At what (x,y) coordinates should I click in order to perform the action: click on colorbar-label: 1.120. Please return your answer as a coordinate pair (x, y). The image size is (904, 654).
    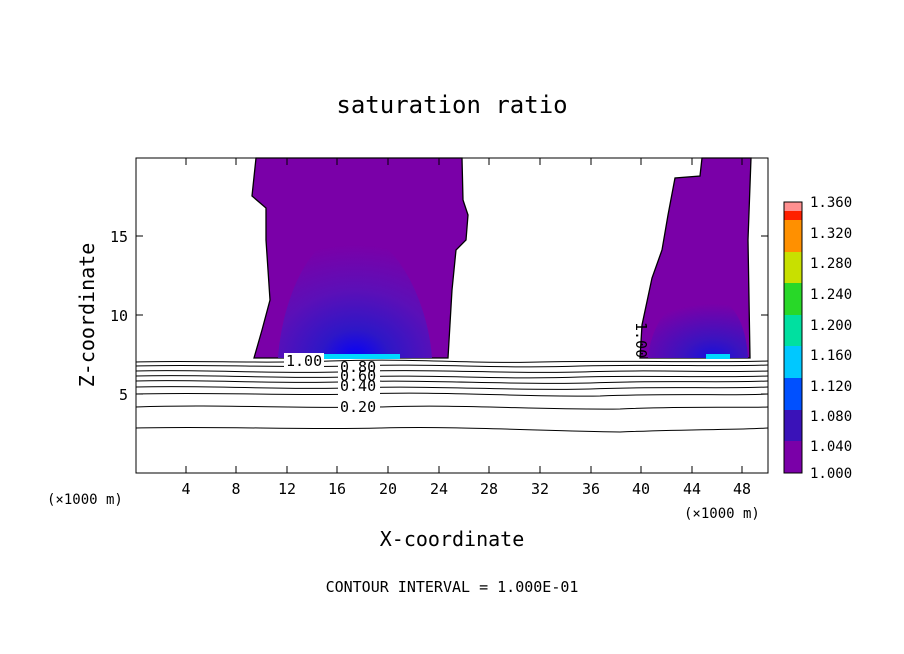
    Looking at the image, I should click on (831, 387).